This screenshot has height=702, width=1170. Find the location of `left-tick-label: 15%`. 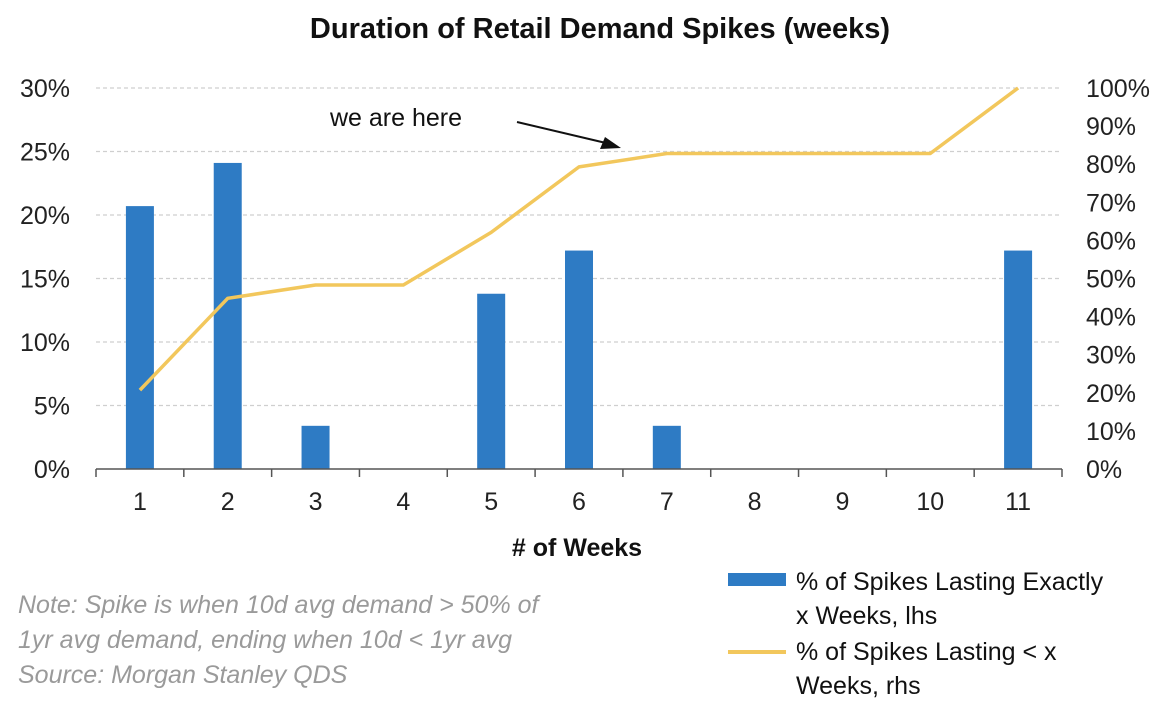

left-tick-label: 15% is located at coordinates (45, 280).